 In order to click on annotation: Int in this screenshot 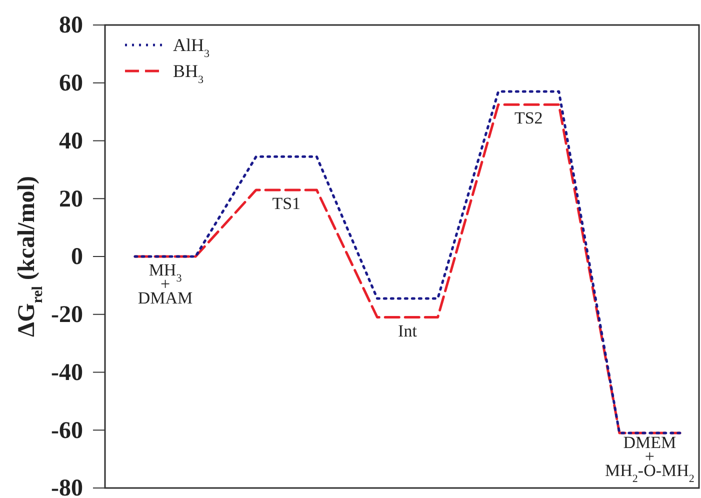, I will do `click(408, 330)`.